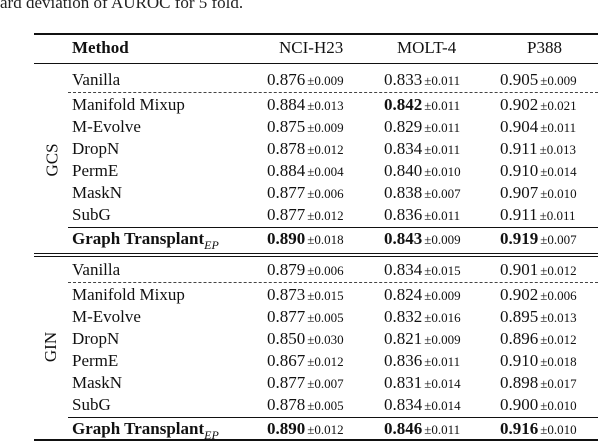 The width and height of the screenshot is (598, 442). Describe the element at coordinates (538, 317) in the screenshot. I see `table-cell: 0.895 ±0.013` at that location.